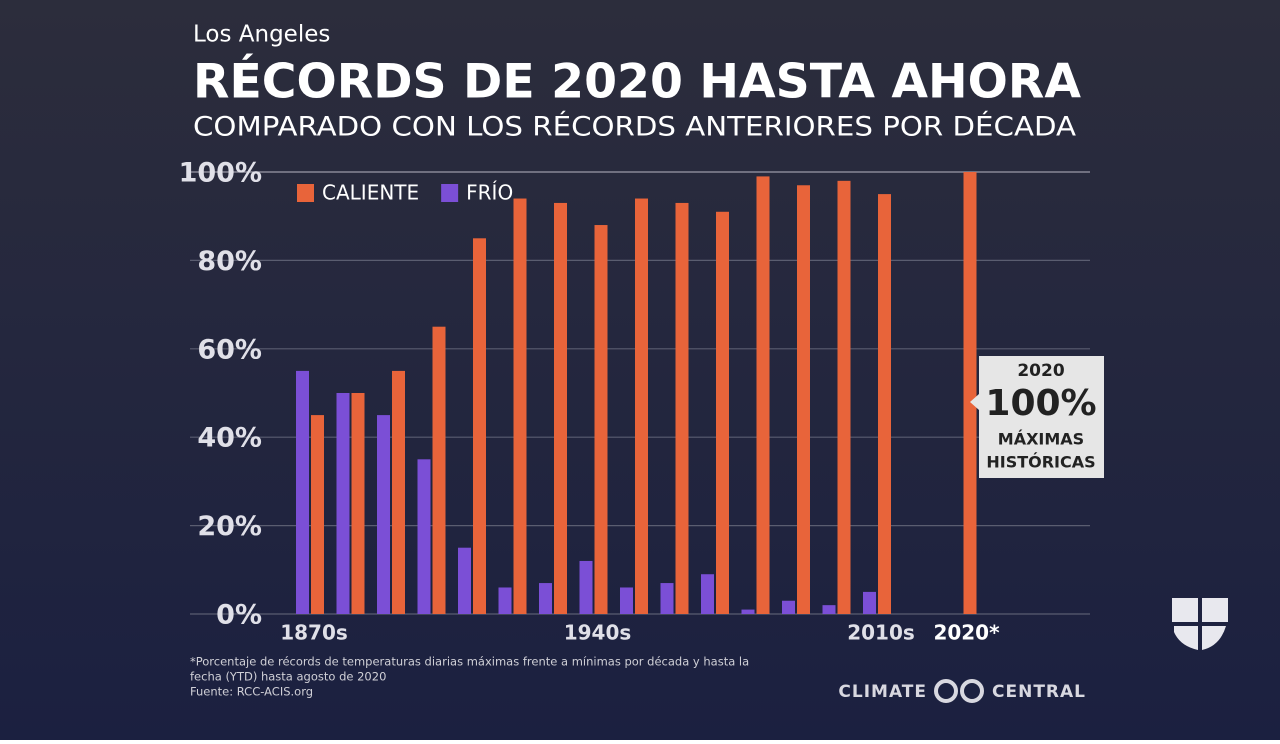  What do you see at coordinates (1040, 403) in the screenshot?
I see `annotation-value: 100%` at bounding box center [1040, 403].